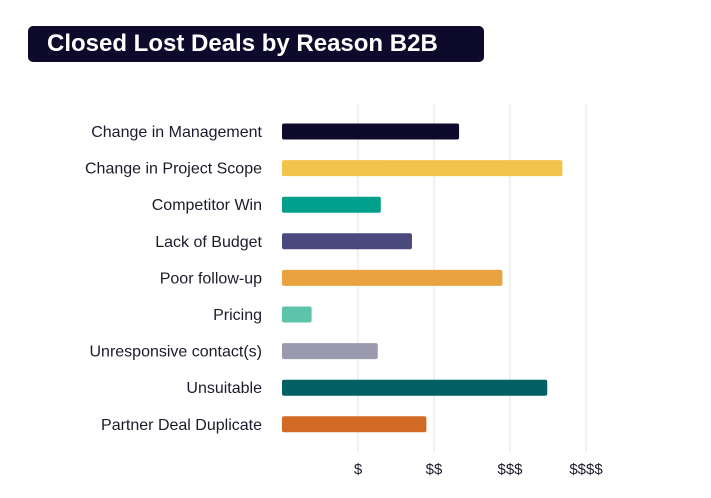 The height and width of the screenshot is (498, 711). I want to click on category-label-3: Competitor Win, so click(207, 205).